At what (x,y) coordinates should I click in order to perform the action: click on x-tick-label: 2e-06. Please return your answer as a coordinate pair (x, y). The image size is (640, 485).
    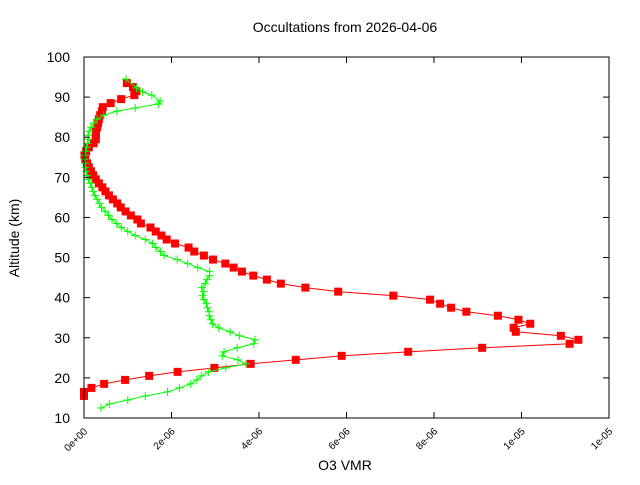
    Looking at the image, I should click on (165, 439).